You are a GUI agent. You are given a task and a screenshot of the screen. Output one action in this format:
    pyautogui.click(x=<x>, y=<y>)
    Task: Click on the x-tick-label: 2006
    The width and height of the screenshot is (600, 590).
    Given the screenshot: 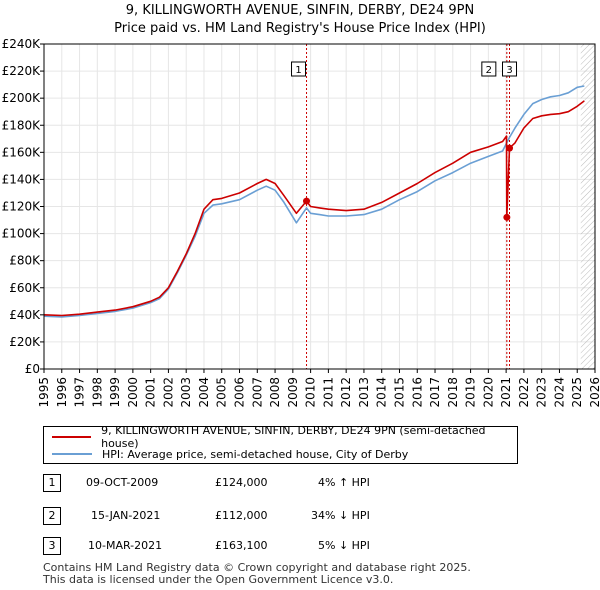 What is the action you would take?
    pyautogui.click(x=240, y=392)
    